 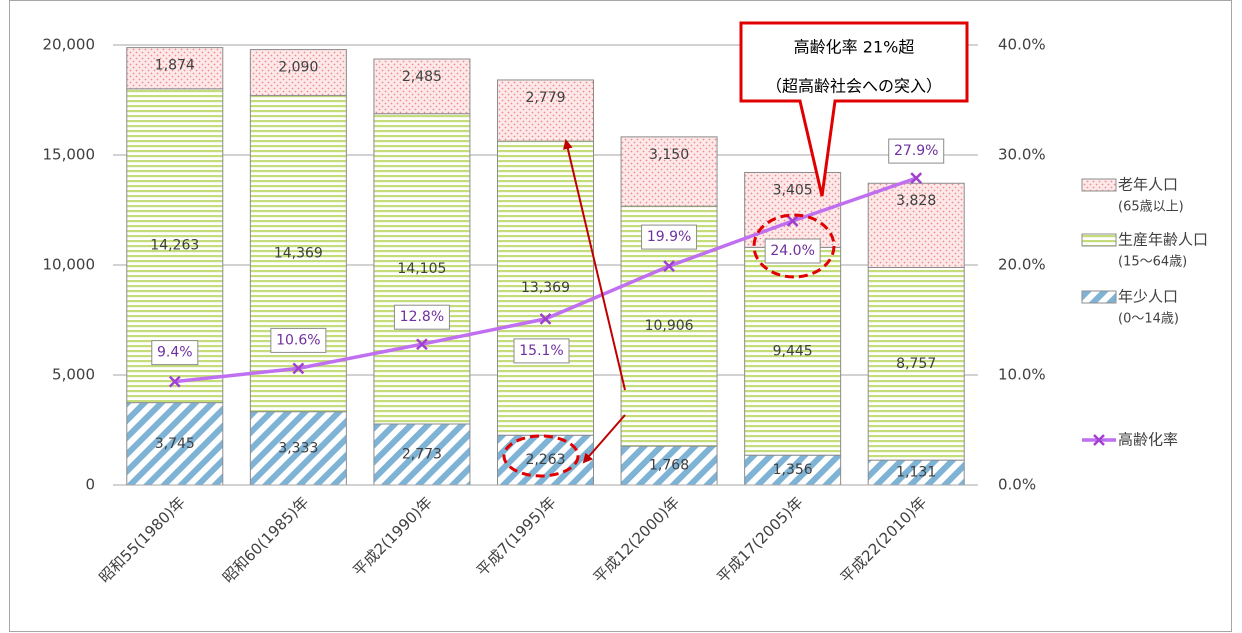 I want to click on bar-label: 3,333, so click(x=298, y=448).